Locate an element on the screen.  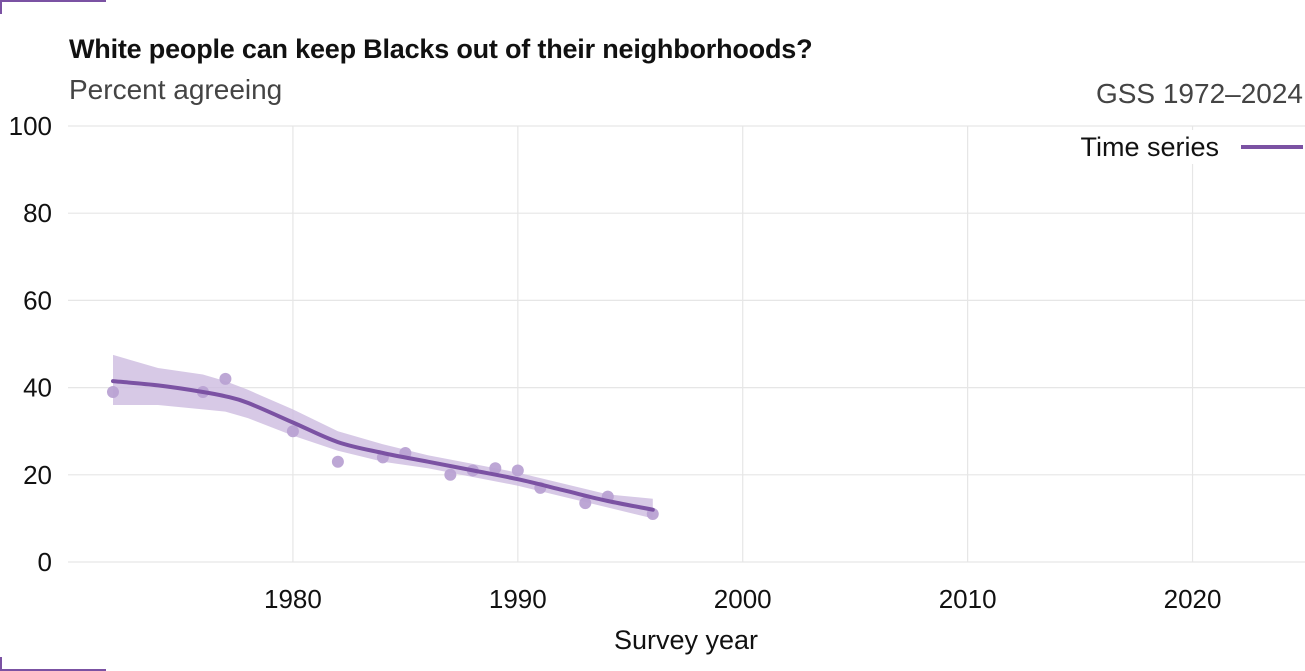
x-axis-title: Survey year is located at coordinates (686, 640).